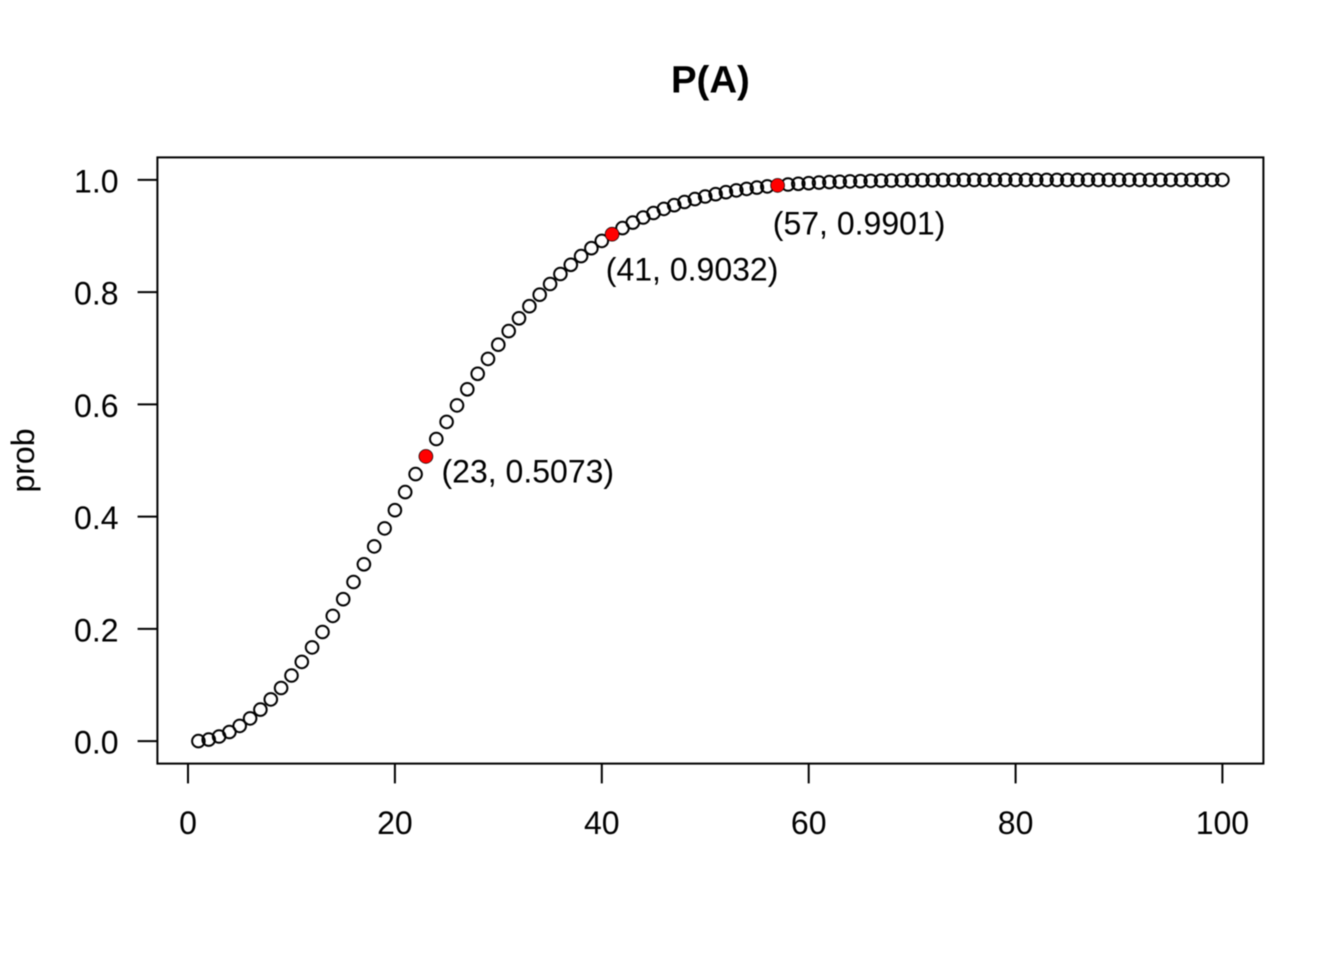  What do you see at coordinates (710, 79) in the screenshot?
I see `svg-text: P(A)` at bounding box center [710, 79].